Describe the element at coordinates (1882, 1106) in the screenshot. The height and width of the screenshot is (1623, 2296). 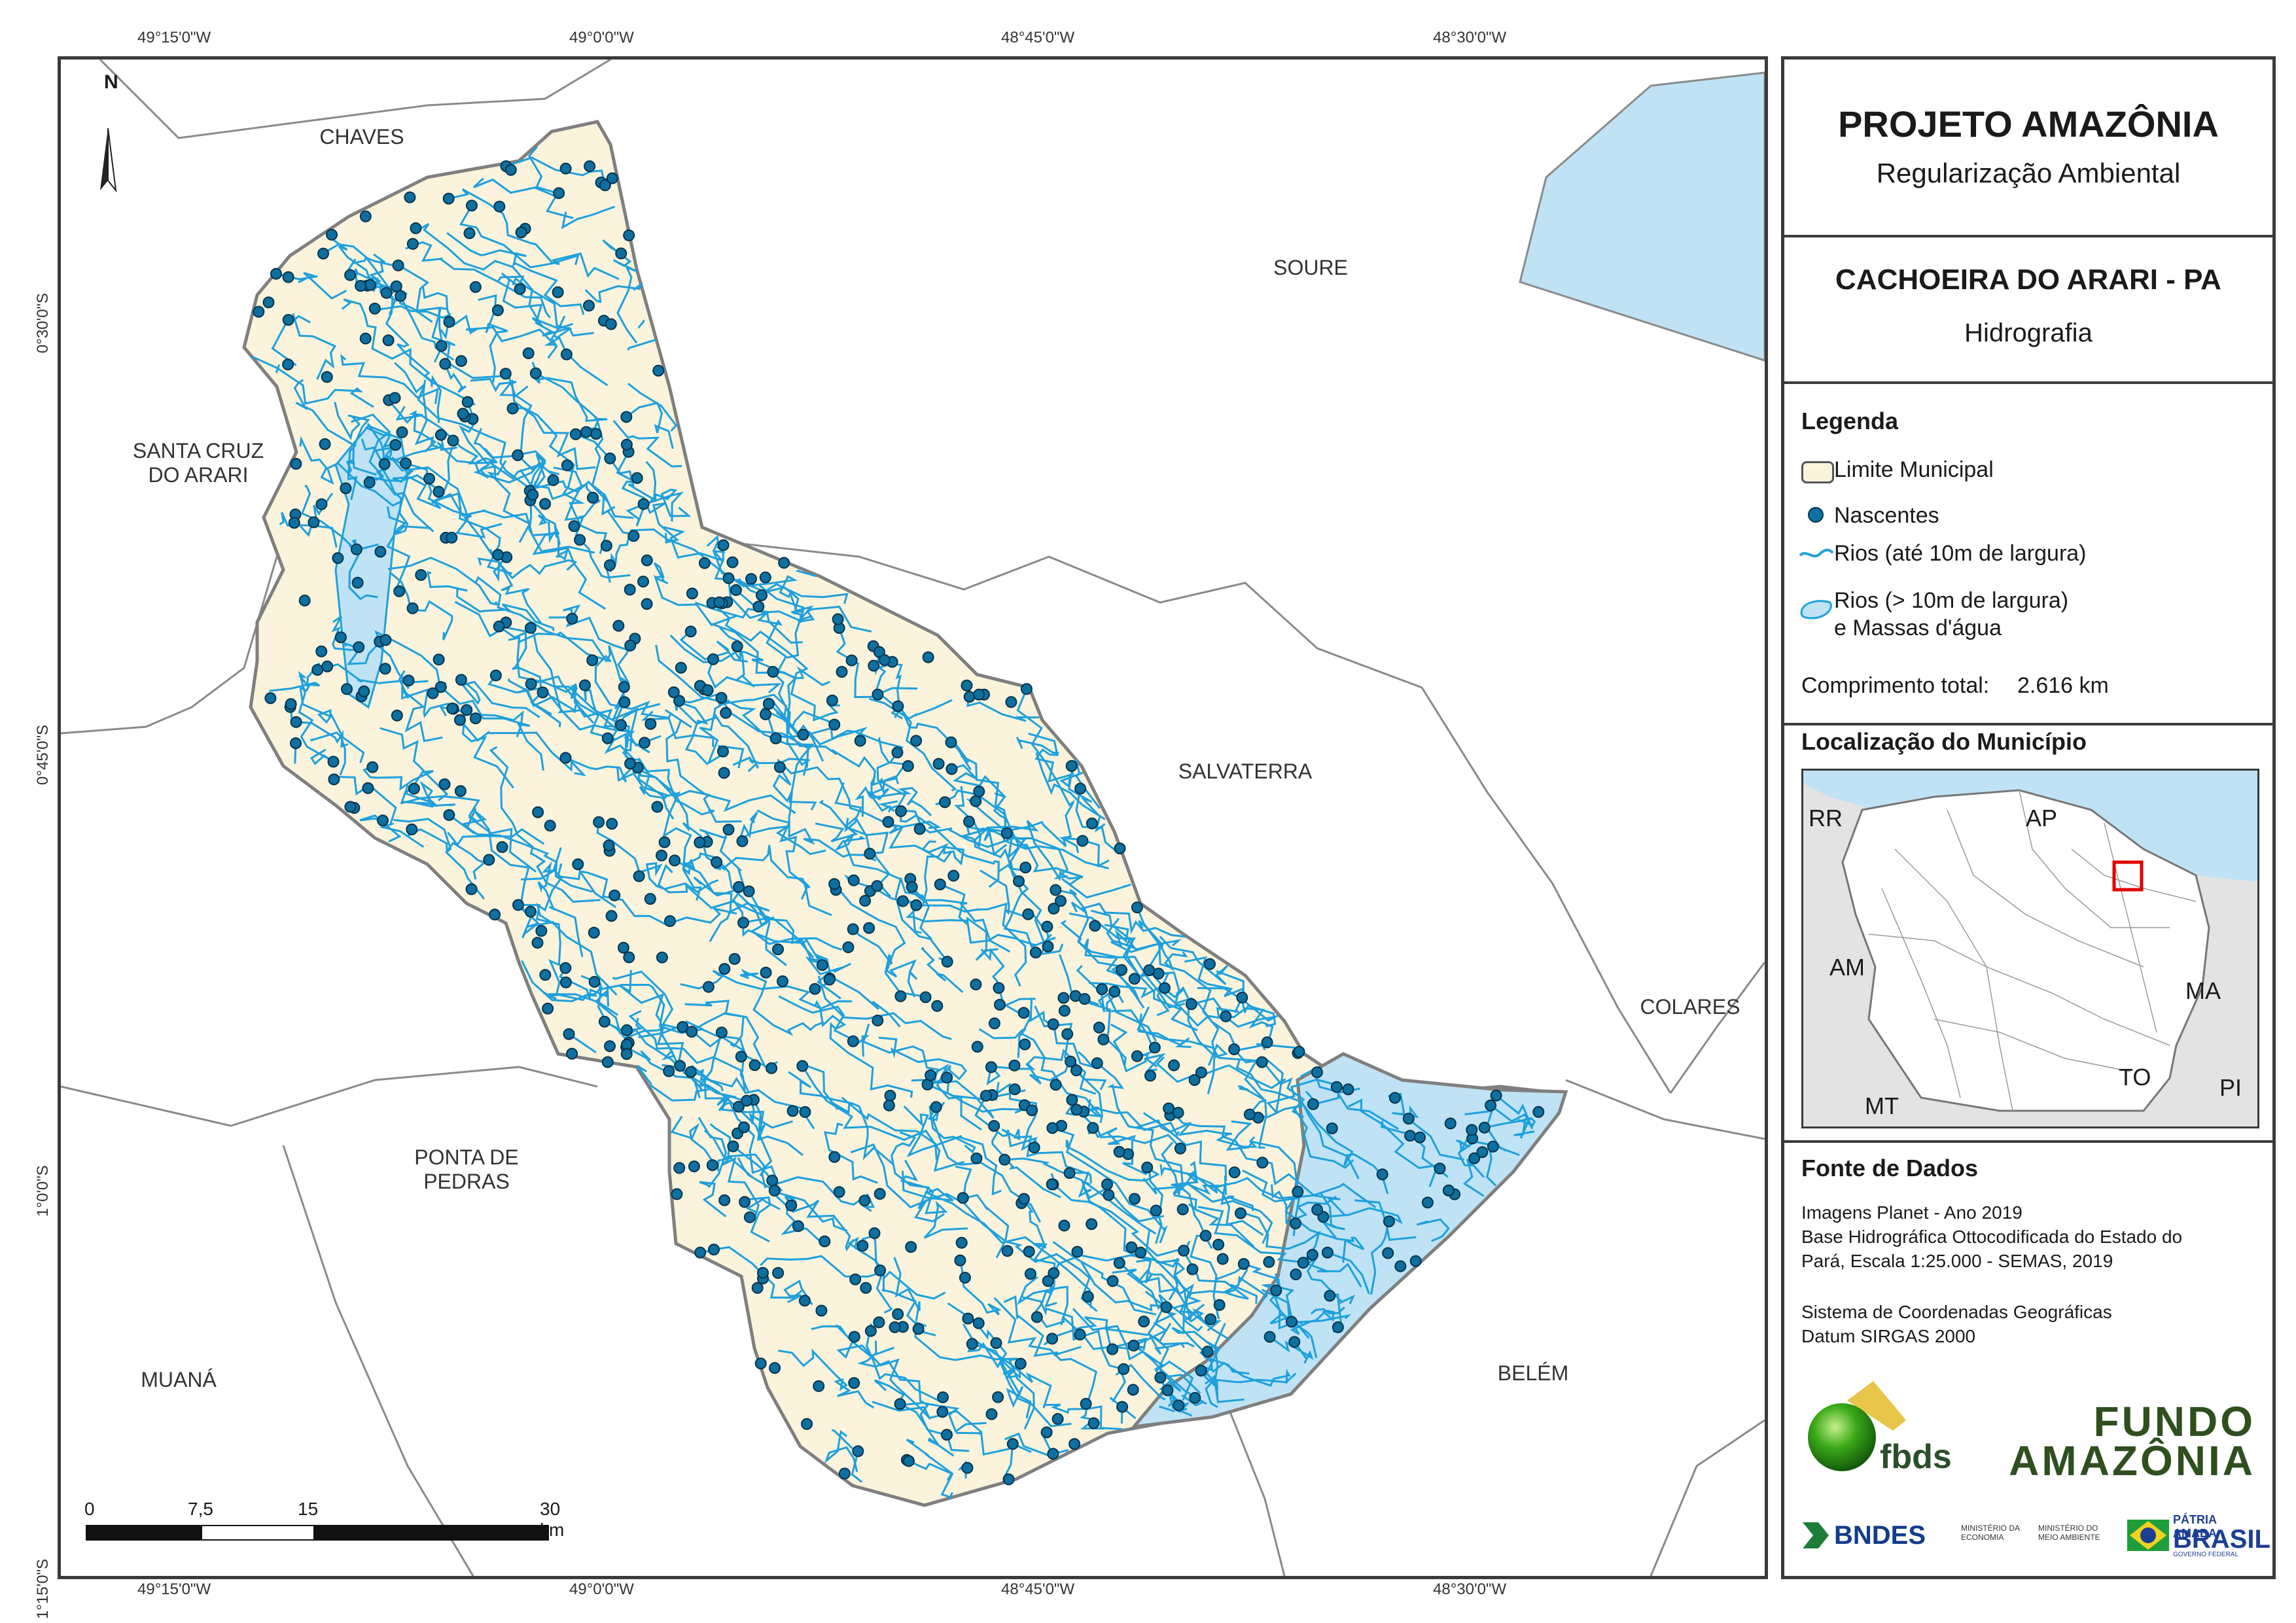
I see `state-mt: MT` at that location.